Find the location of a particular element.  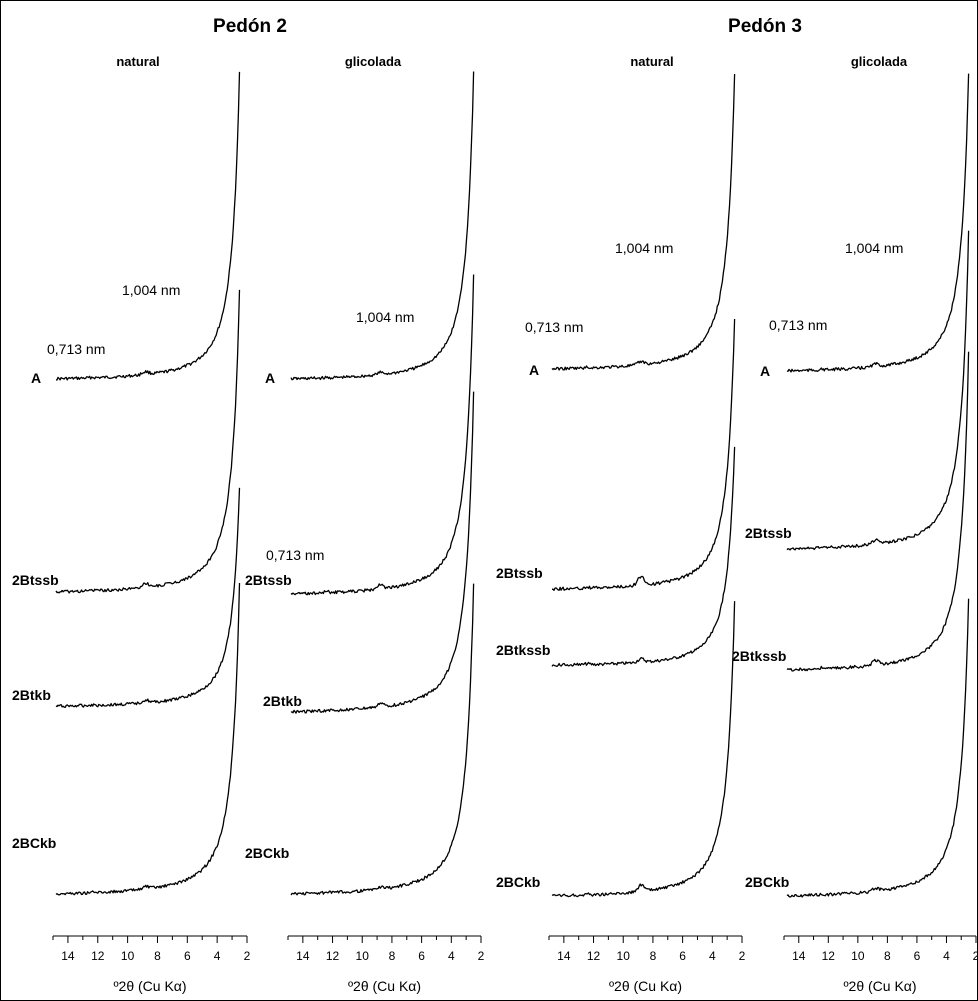

hz-label-p2g-0: A is located at coordinates (270, 378).